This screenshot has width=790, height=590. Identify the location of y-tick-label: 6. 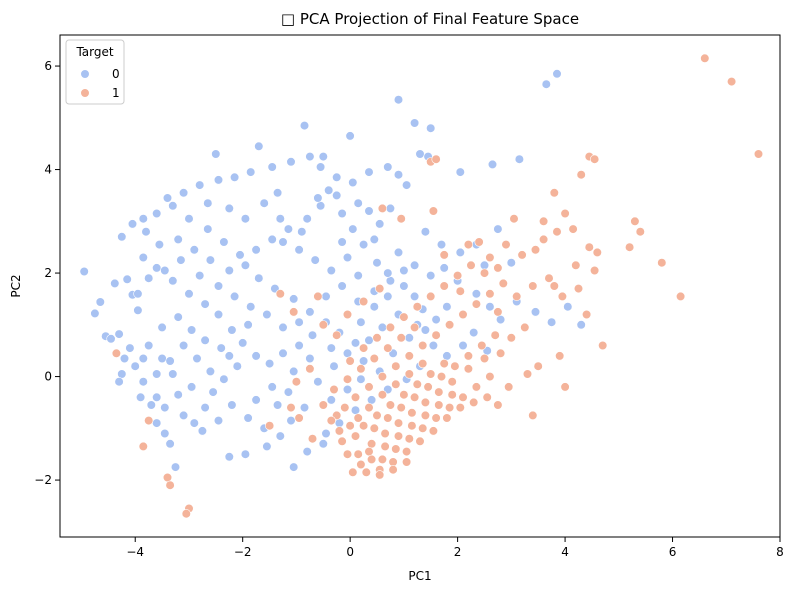
(48, 66).